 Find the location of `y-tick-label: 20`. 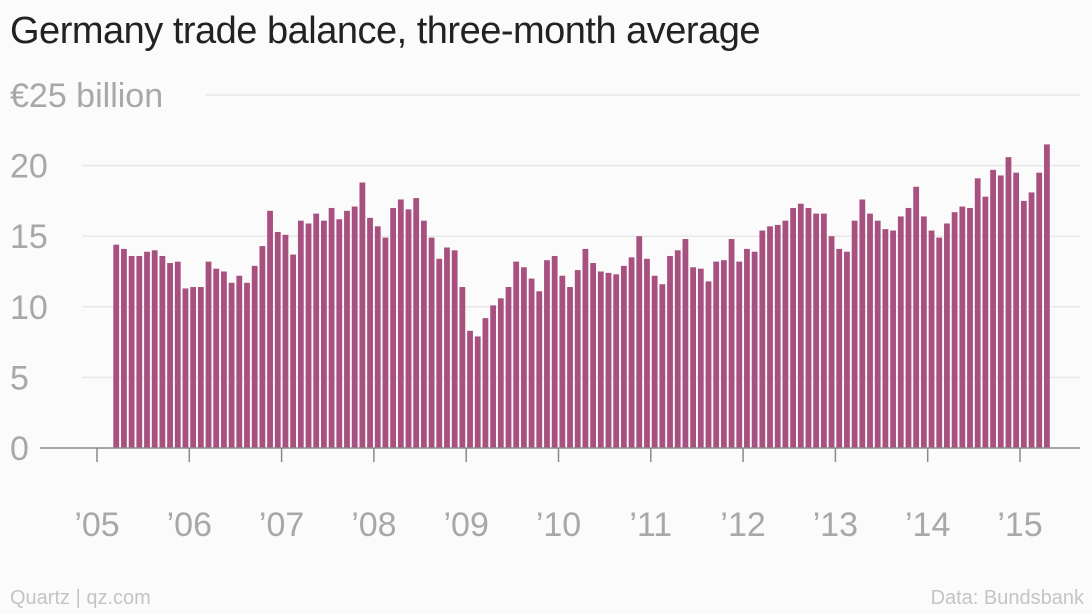

y-tick-label: 20 is located at coordinates (29, 167).